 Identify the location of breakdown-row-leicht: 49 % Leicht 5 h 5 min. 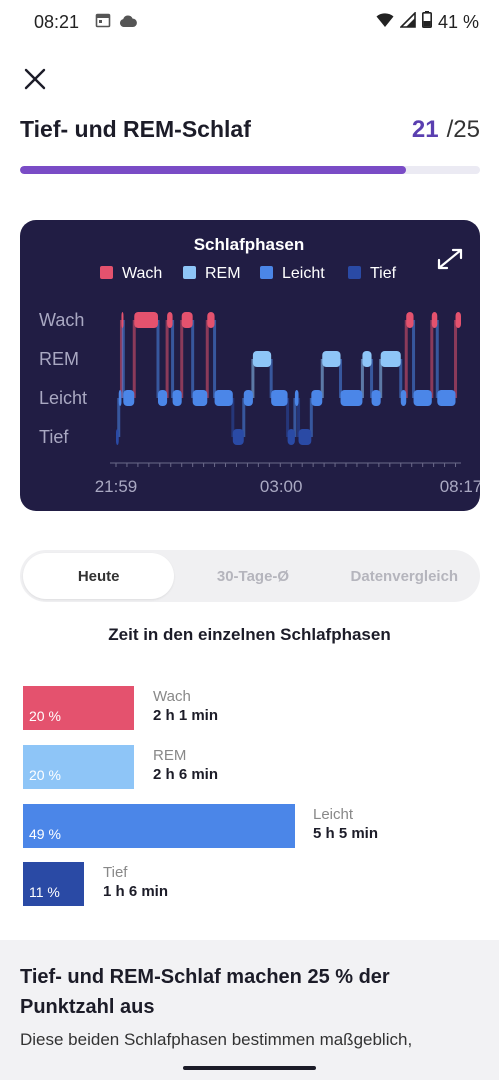
(200, 826).